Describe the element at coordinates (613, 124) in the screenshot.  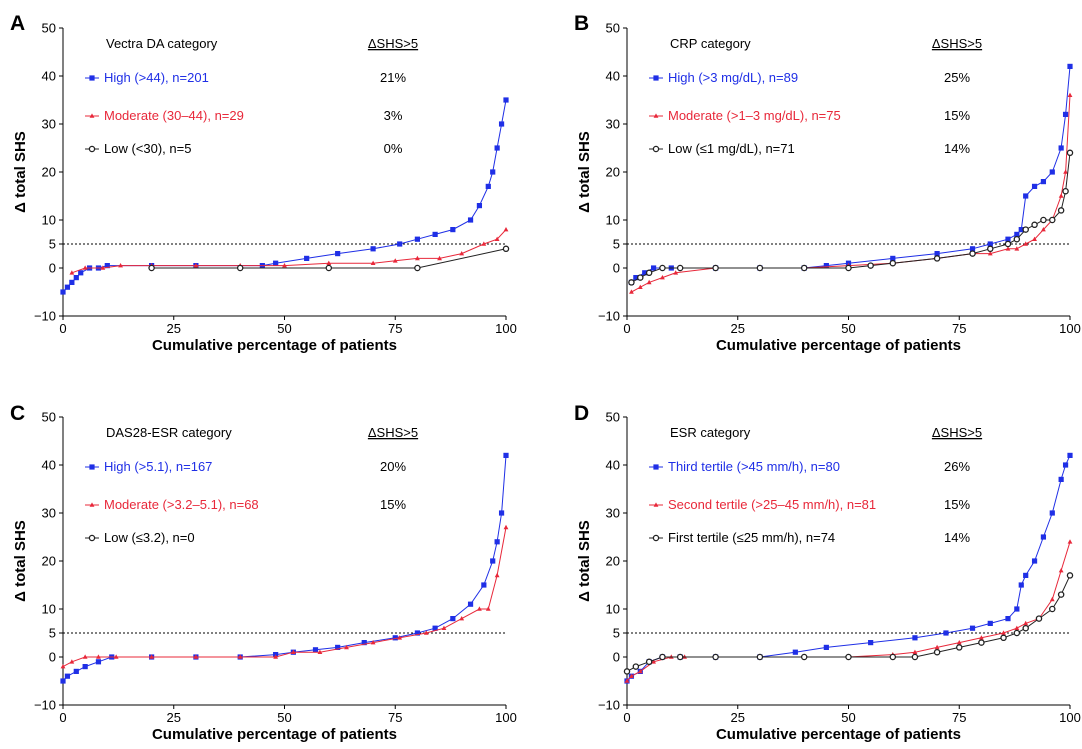
I see `y-tick-label: 30` at that location.